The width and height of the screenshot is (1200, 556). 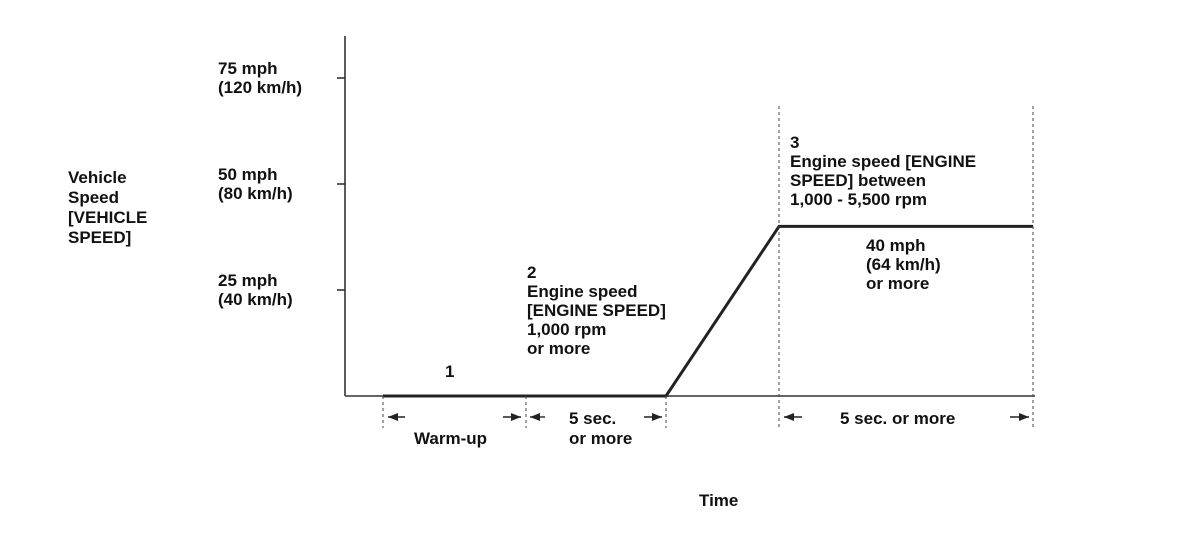 What do you see at coordinates (718, 500) in the screenshot?
I see `x-axis-label: Time` at bounding box center [718, 500].